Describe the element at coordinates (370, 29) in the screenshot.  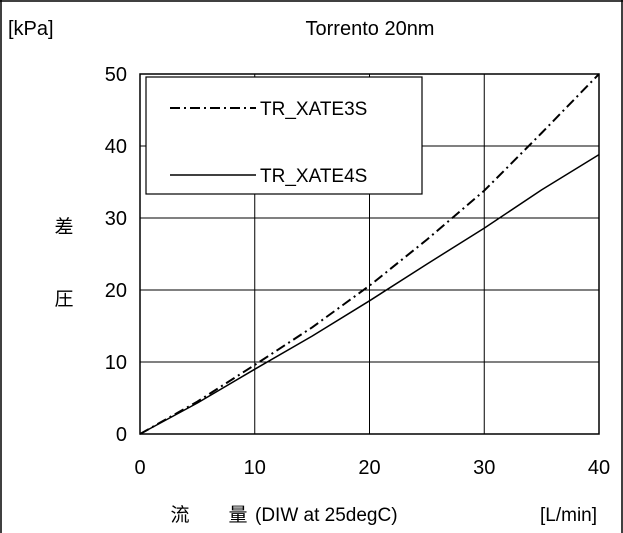
I see `chart-title: Torrento 20nm` at that location.